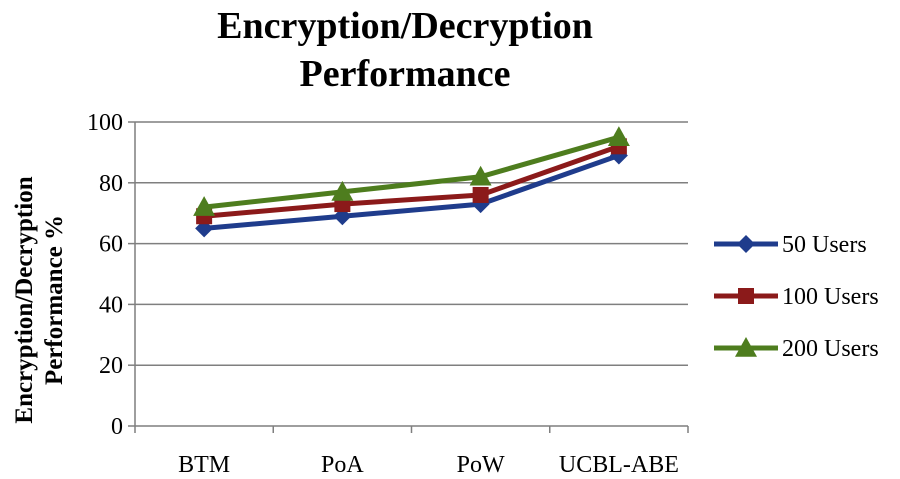 The height and width of the screenshot is (479, 900). Describe the element at coordinates (746, 244) in the screenshot. I see `legend-marker-50-users` at that location.